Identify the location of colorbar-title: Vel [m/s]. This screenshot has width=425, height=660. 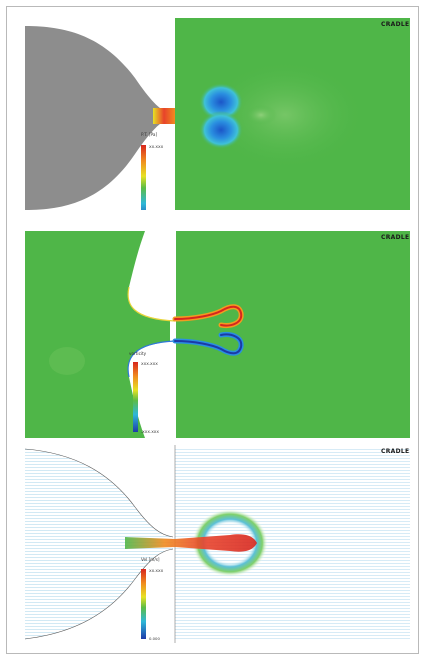
(150, 559).